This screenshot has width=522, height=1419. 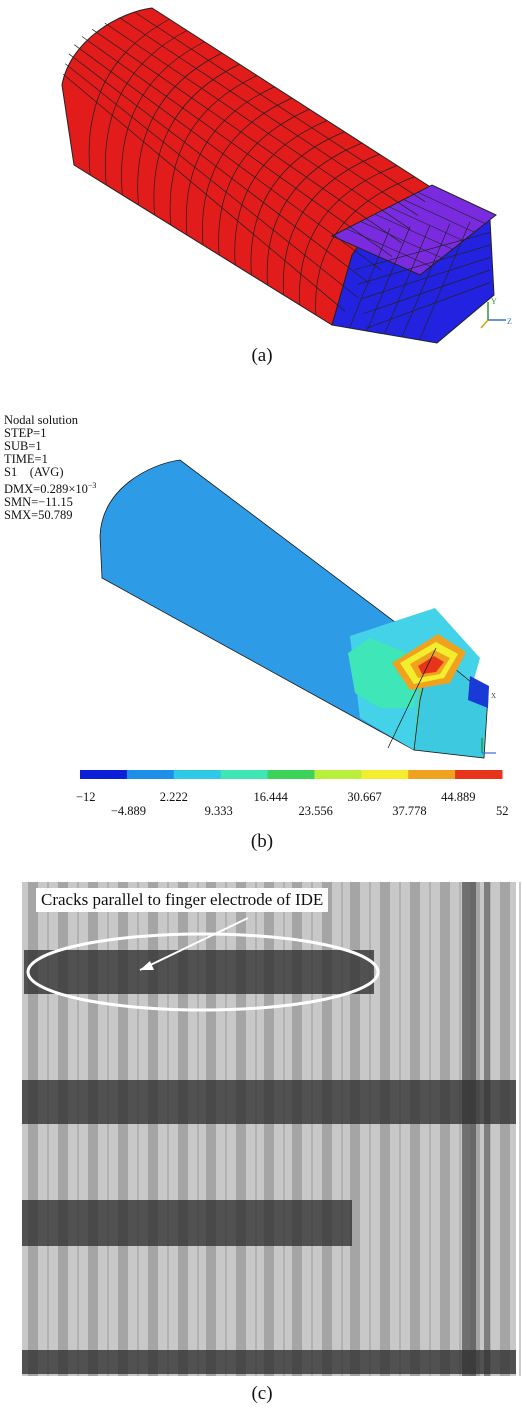 What do you see at coordinates (502, 811) in the screenshot?
I see `colorbar-label-lower: 52` at bounding box center [502, 811].